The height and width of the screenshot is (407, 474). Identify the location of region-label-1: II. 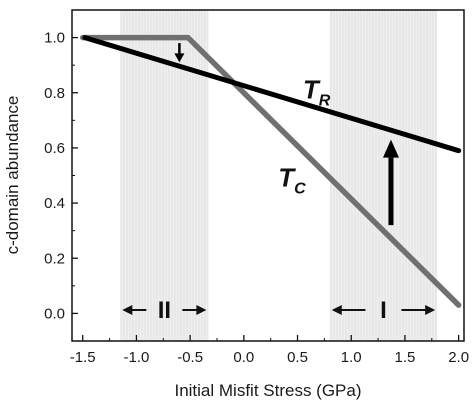
(164, 310).